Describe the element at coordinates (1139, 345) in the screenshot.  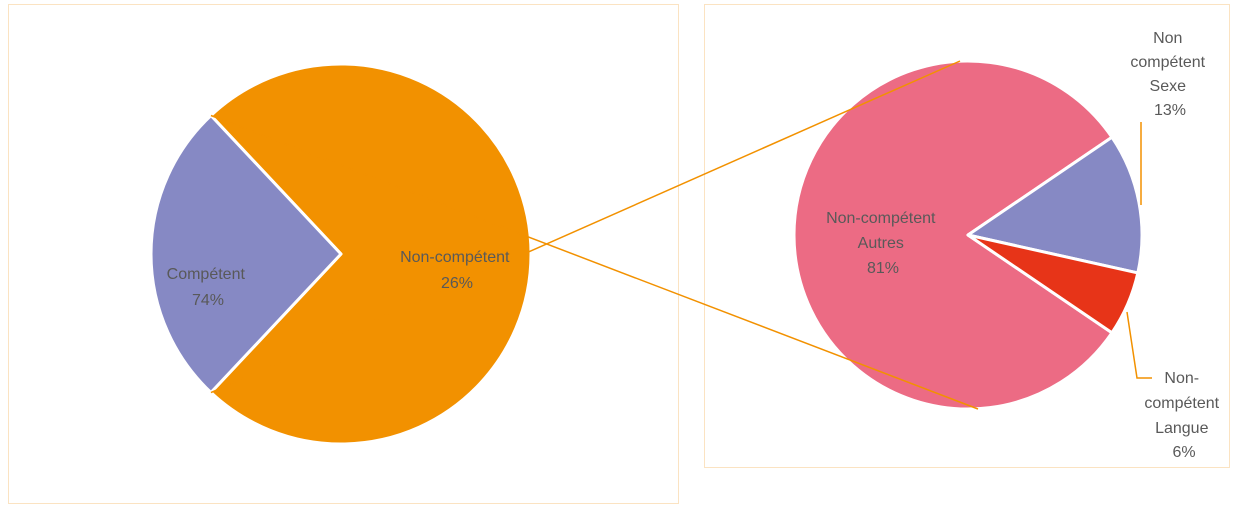
I see `leader-line-langue` at that location.